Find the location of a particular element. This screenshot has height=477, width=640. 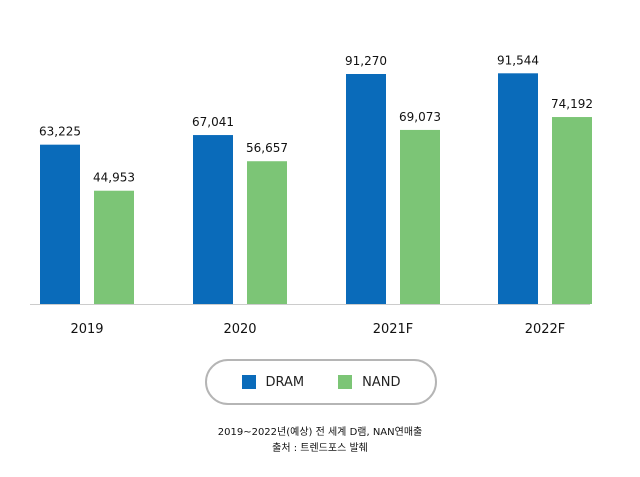

legend-item-dram: DRAM is located at coordinates (273, 382).